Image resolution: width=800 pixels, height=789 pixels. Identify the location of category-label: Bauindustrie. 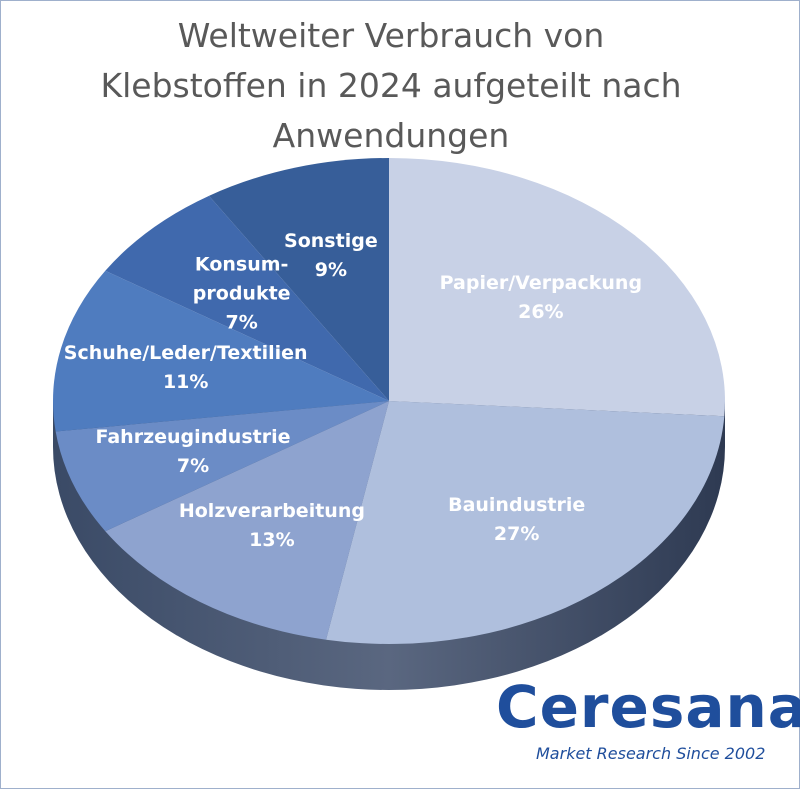
(517, 505).